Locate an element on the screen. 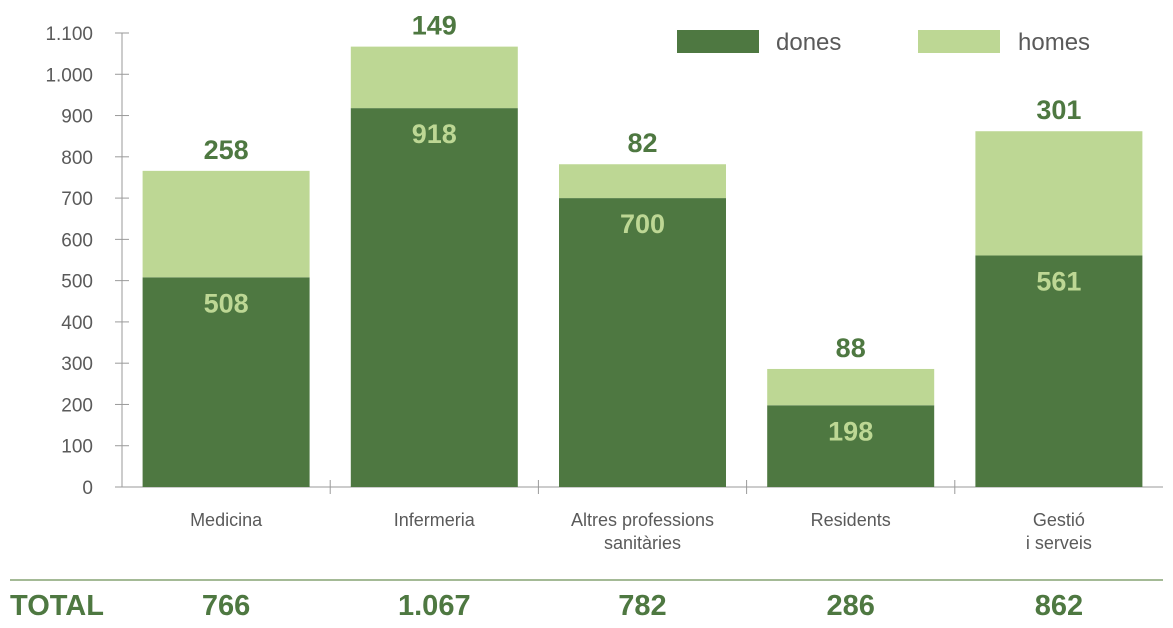  x-category-label: Infermeria is located at coordinates (435, 520).